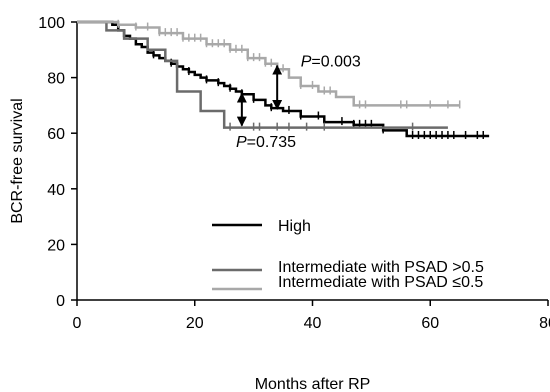 The image size is (550, 392). Describe the element at coordinates (60, 301) in the screenshot. I see `y-tick-label: 0` at that location.